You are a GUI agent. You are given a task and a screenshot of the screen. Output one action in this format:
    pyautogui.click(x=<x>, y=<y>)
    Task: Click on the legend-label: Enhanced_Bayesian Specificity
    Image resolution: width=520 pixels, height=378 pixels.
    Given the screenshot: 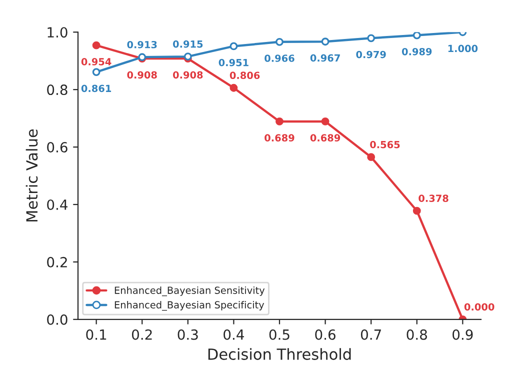 What is the action you would take?
    pyautogui.click(x=189, y=305)
    